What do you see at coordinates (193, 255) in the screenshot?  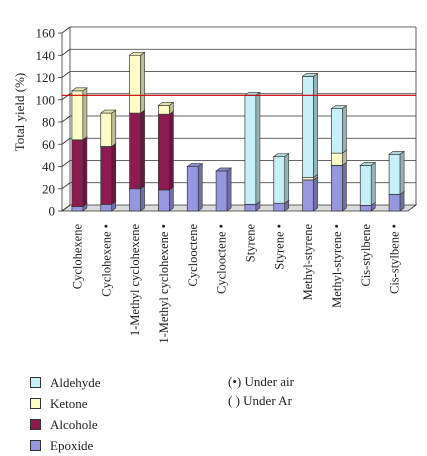 I see `x-tick-label: Cyclooctene` at bounding box center [193, 255].